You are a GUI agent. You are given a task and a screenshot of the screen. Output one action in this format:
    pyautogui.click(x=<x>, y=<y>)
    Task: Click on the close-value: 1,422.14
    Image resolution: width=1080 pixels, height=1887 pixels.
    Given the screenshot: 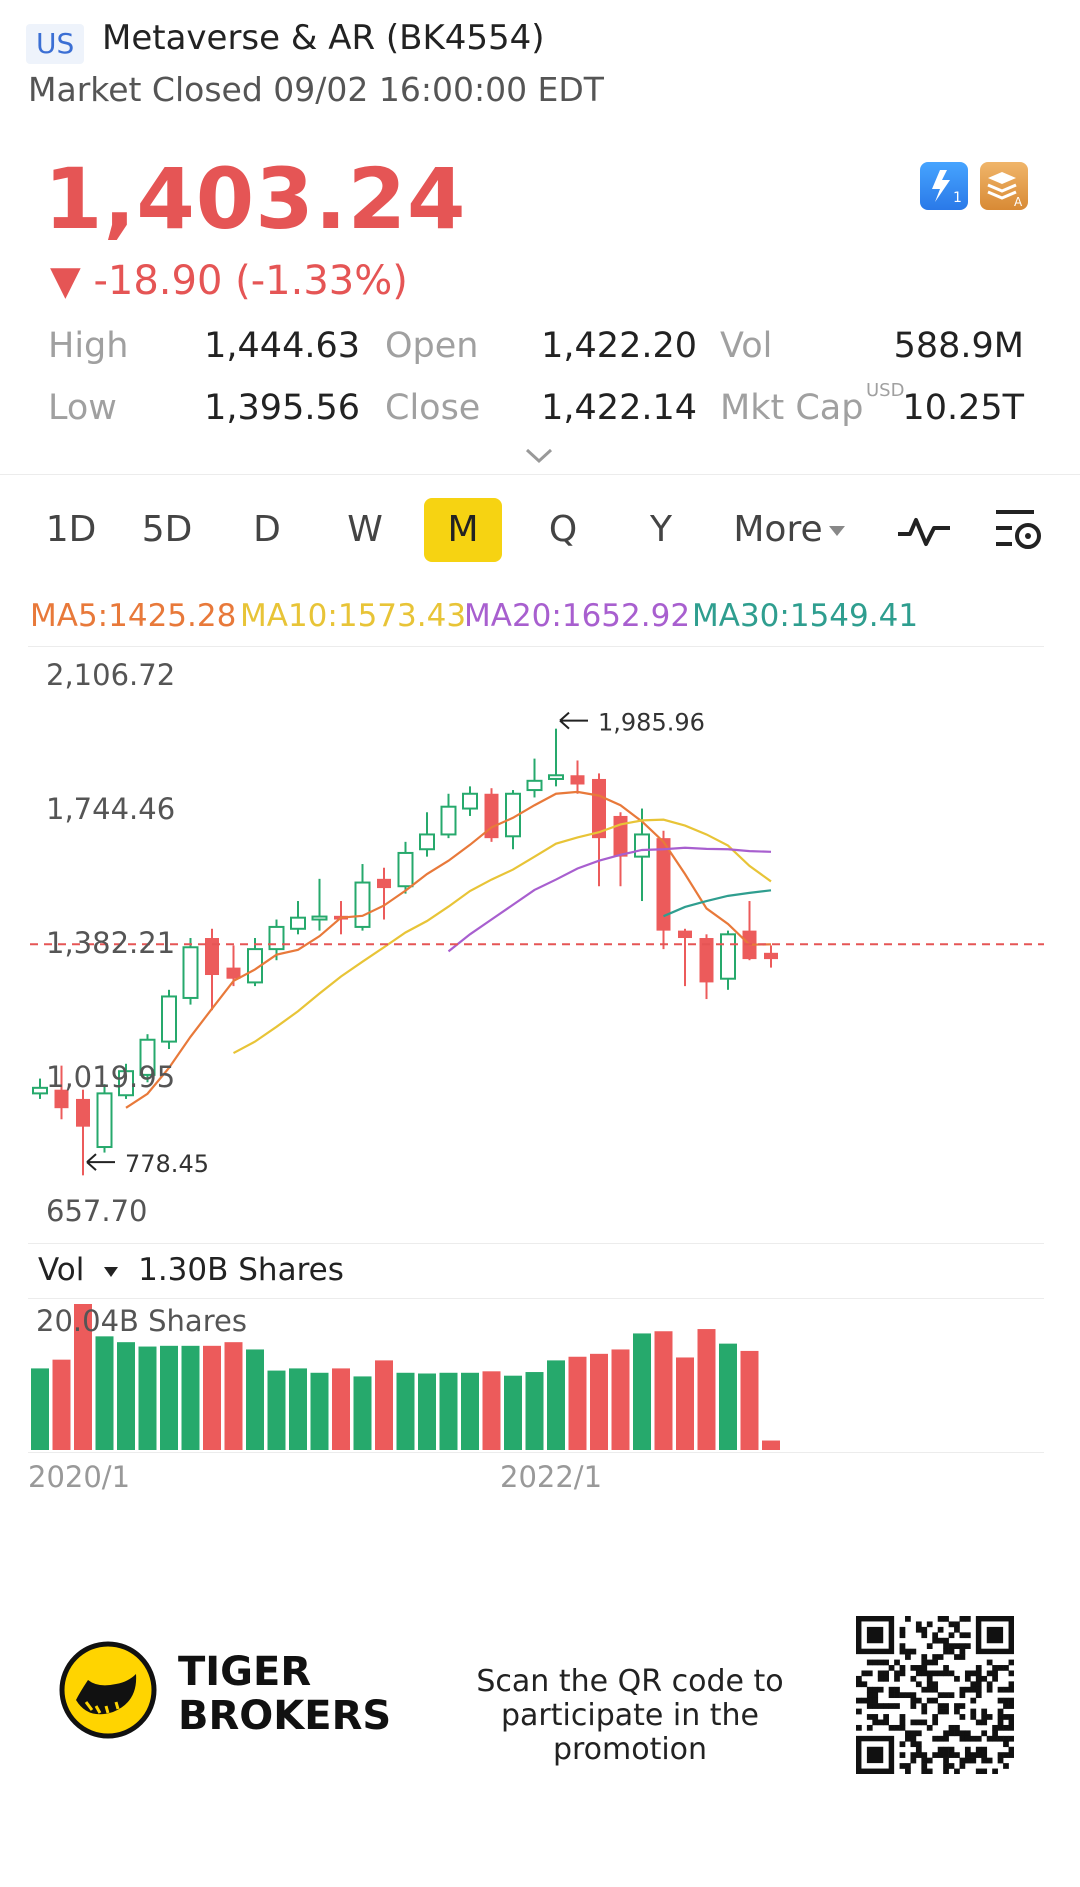 What is the action you would take?
    pyautogui.click(x=619, y=408)
    